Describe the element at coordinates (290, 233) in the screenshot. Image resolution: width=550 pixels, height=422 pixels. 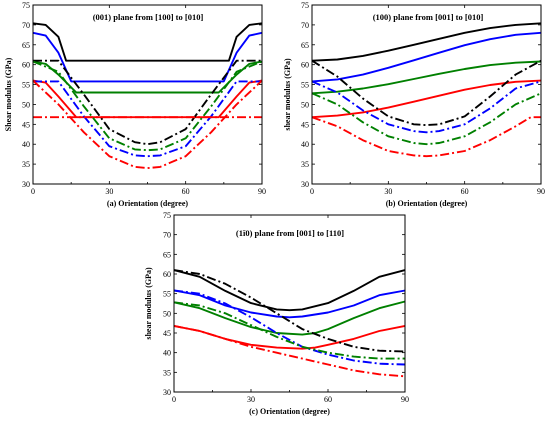
I see `panel-title: (1ī0) plane from [001] to [110]` at that location.